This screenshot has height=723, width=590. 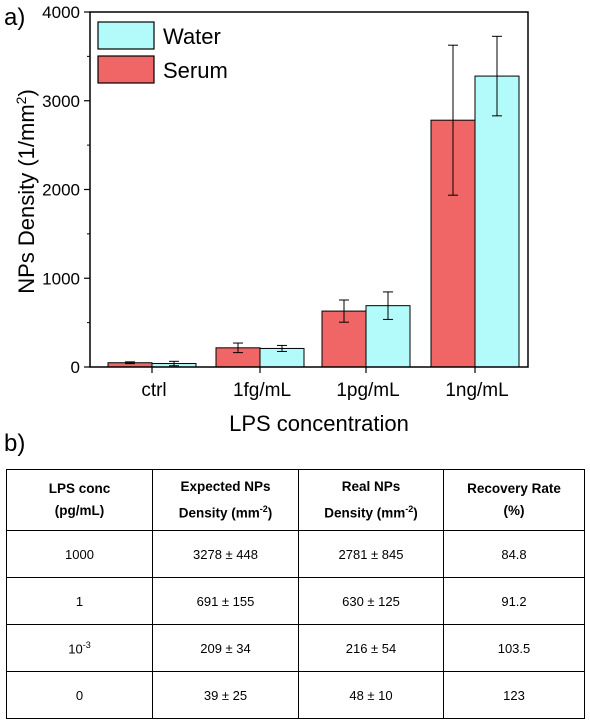 I want to click on x-tick-label: 1pg/mL, so click(x=367, y=390).